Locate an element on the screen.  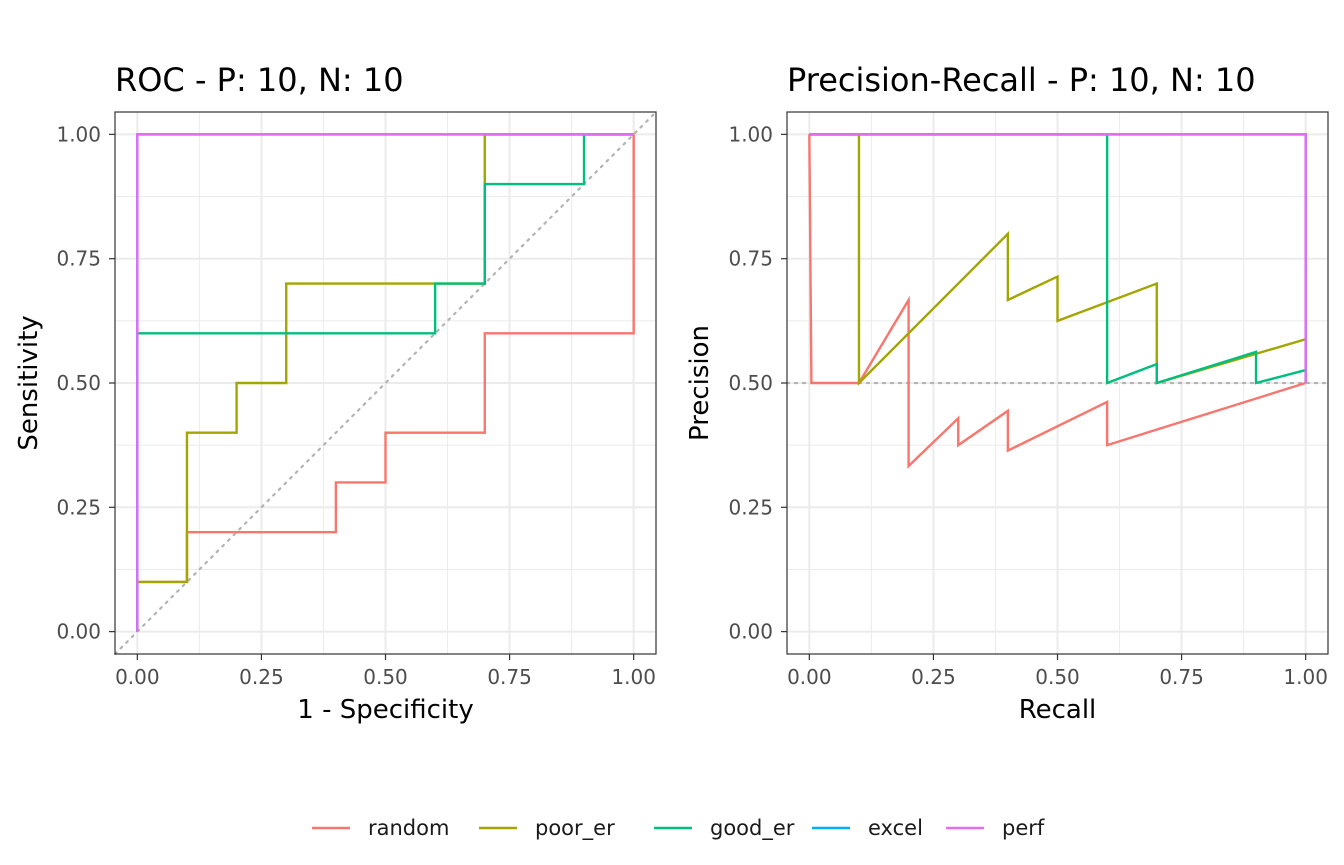
legend-label-excel: excel is located at coordinates (895, 828).